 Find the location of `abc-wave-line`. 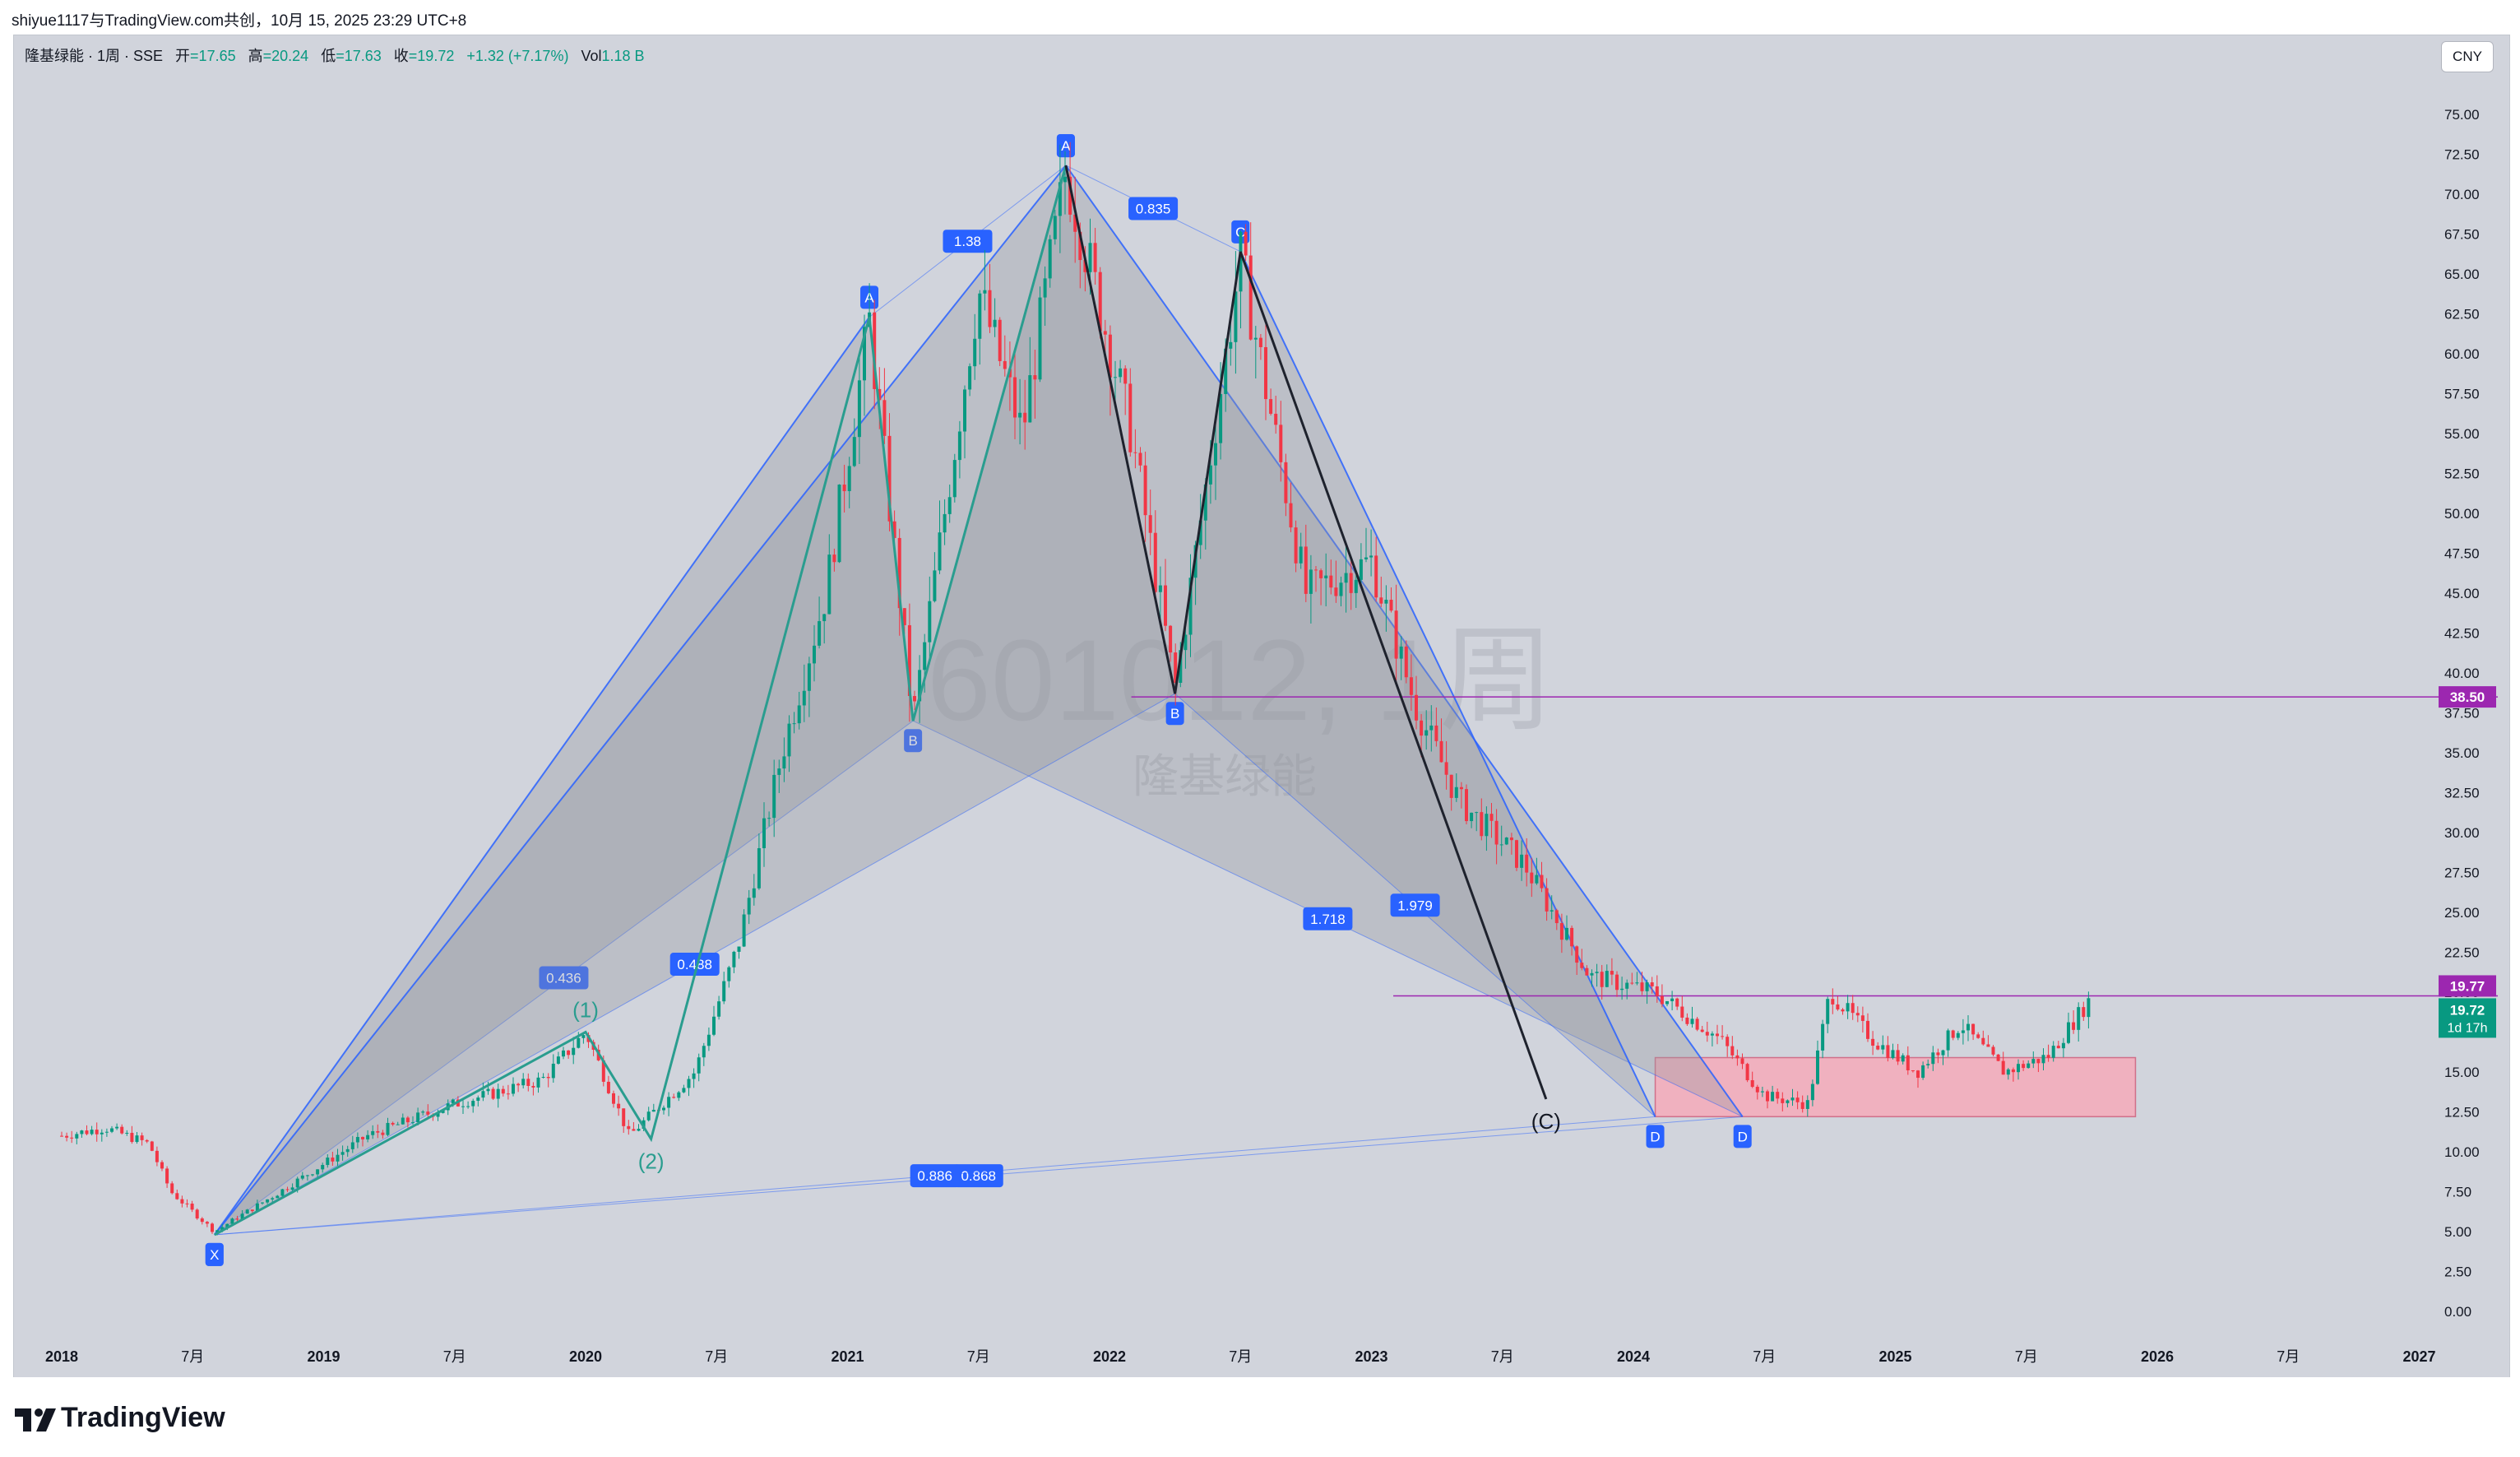

abc-wave-line is located at coordinates (1393, 675).